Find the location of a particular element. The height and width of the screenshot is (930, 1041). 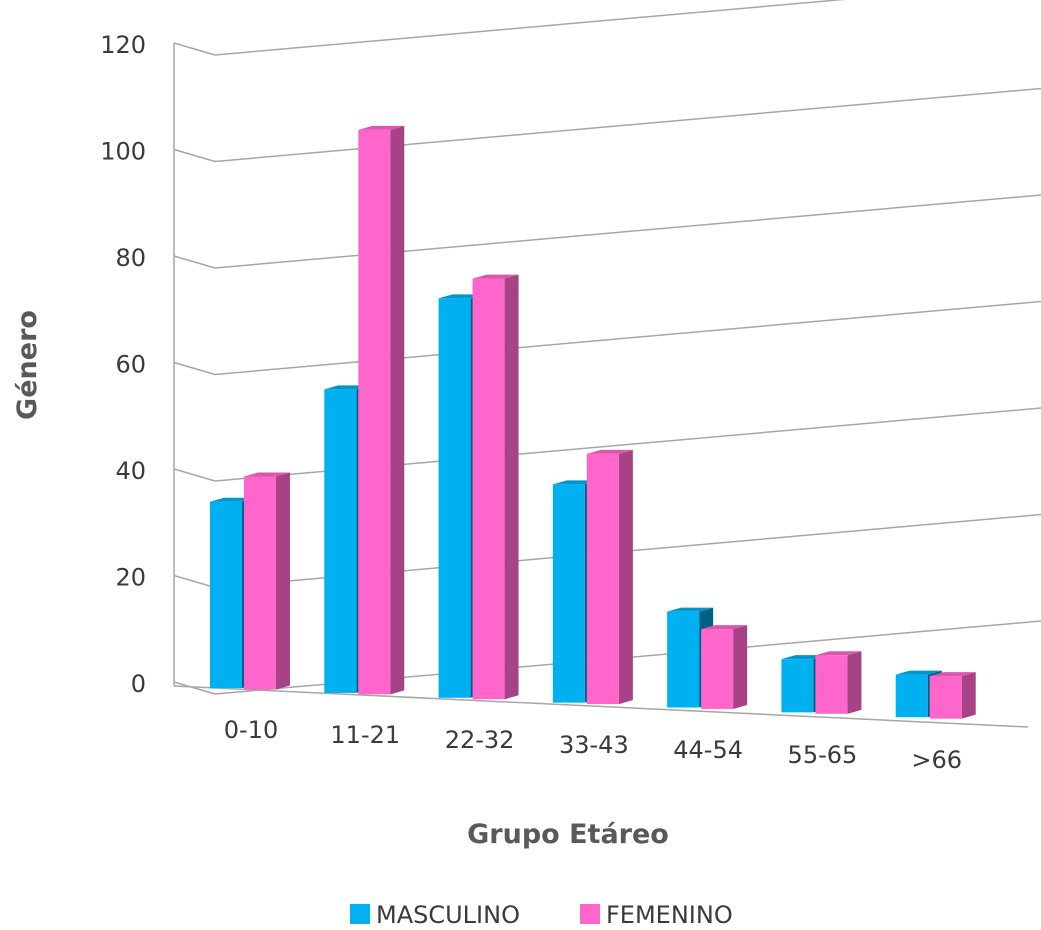

legend-label-masculino: MASCULINO is located at coordinates (448, 915).